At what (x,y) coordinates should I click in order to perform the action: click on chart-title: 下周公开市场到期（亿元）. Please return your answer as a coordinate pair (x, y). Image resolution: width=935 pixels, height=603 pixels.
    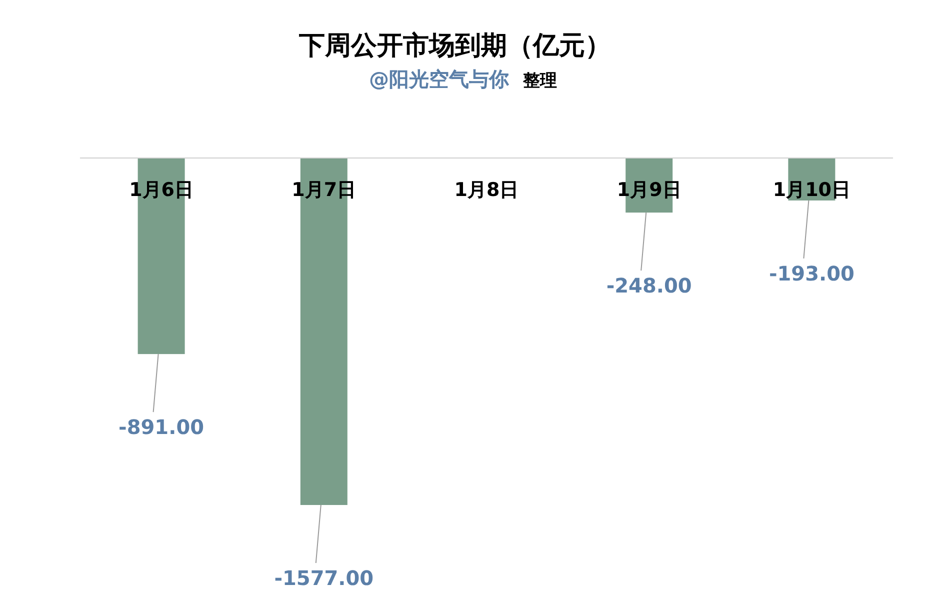
    Looking at the image, I should click on (454, 46).